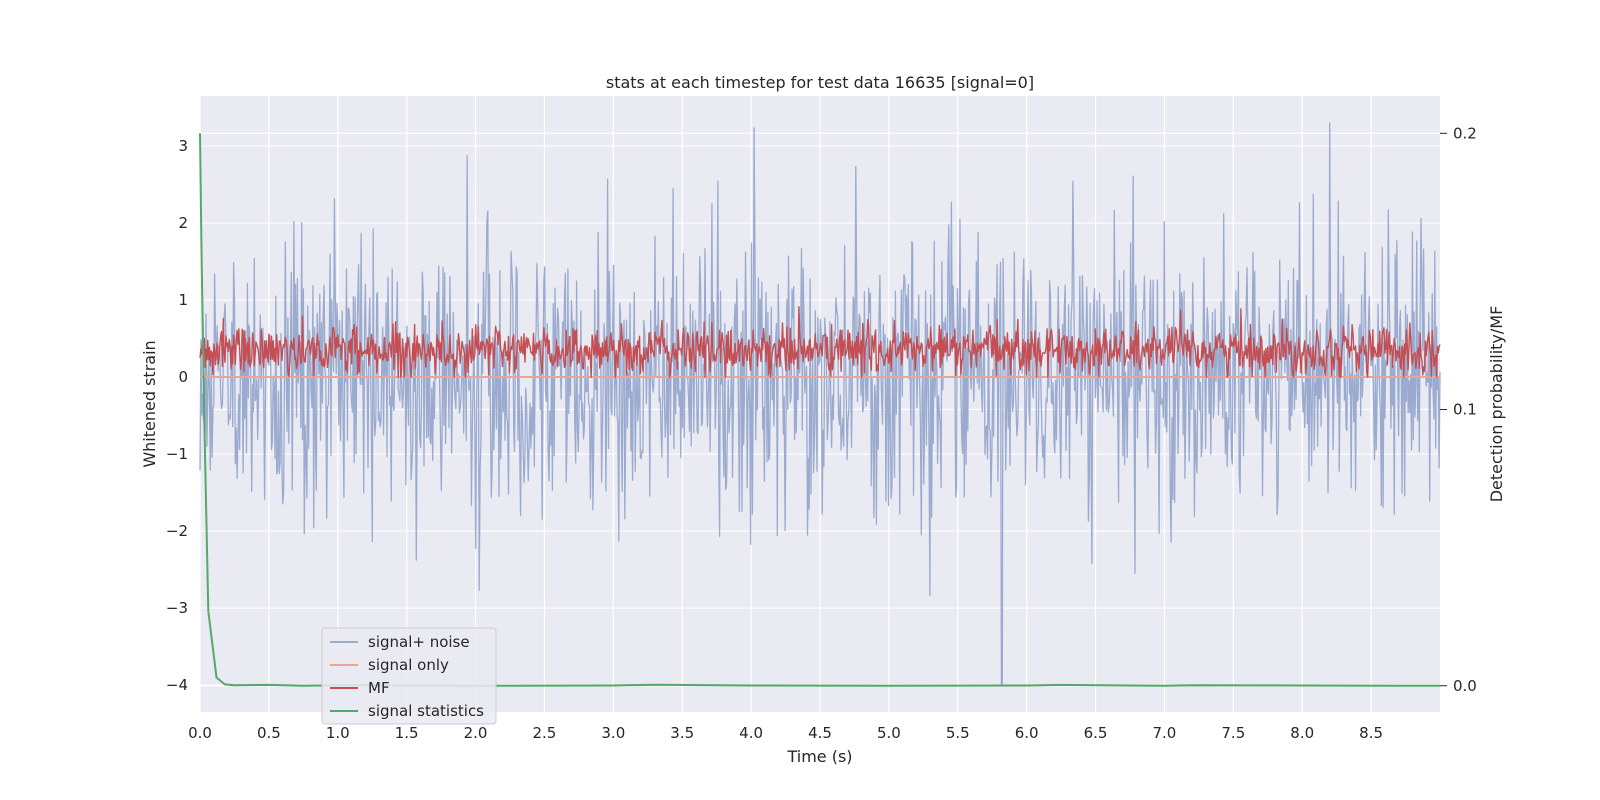  I want to click on legend-label: signal+ noise, so click(419, 642).